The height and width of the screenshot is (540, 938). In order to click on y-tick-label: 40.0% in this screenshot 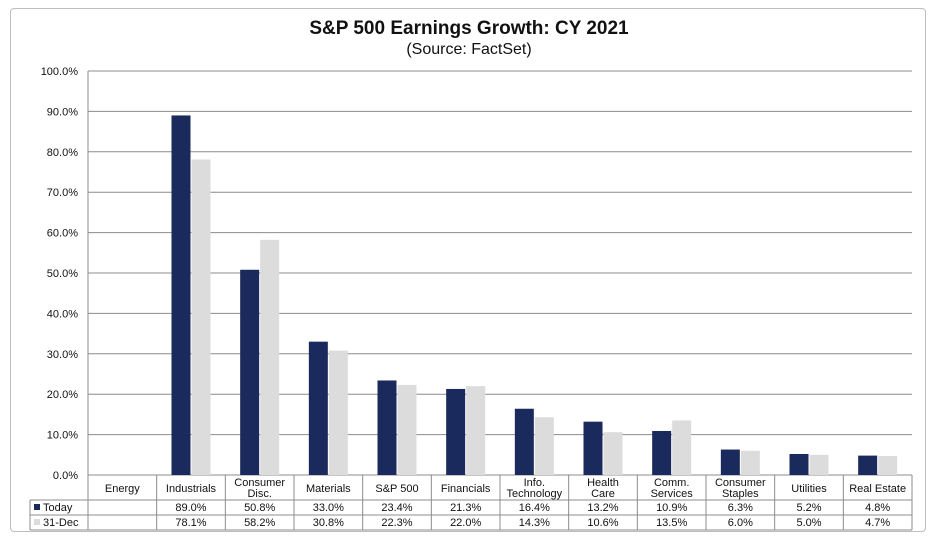, I will do `click(62, 314)`.